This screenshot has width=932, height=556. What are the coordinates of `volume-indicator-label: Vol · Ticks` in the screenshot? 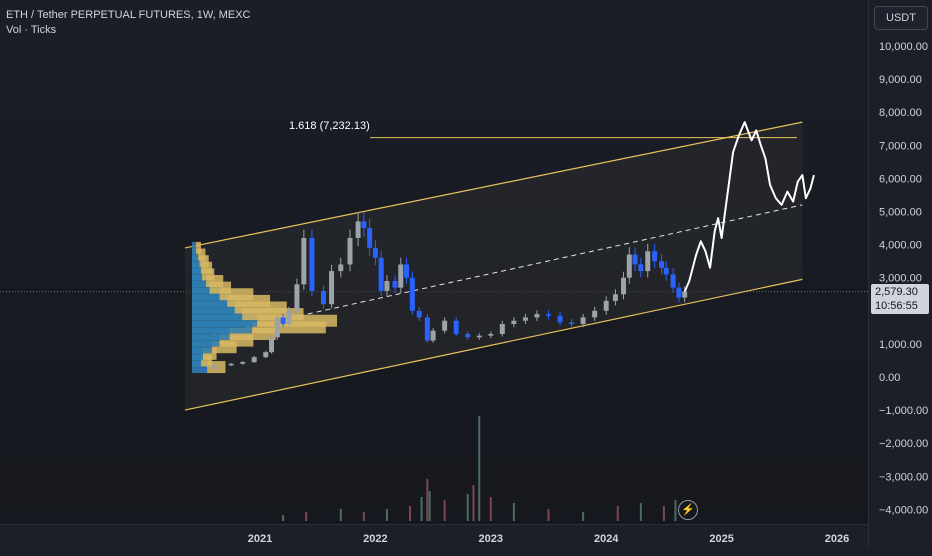 It's located at (31, 30).